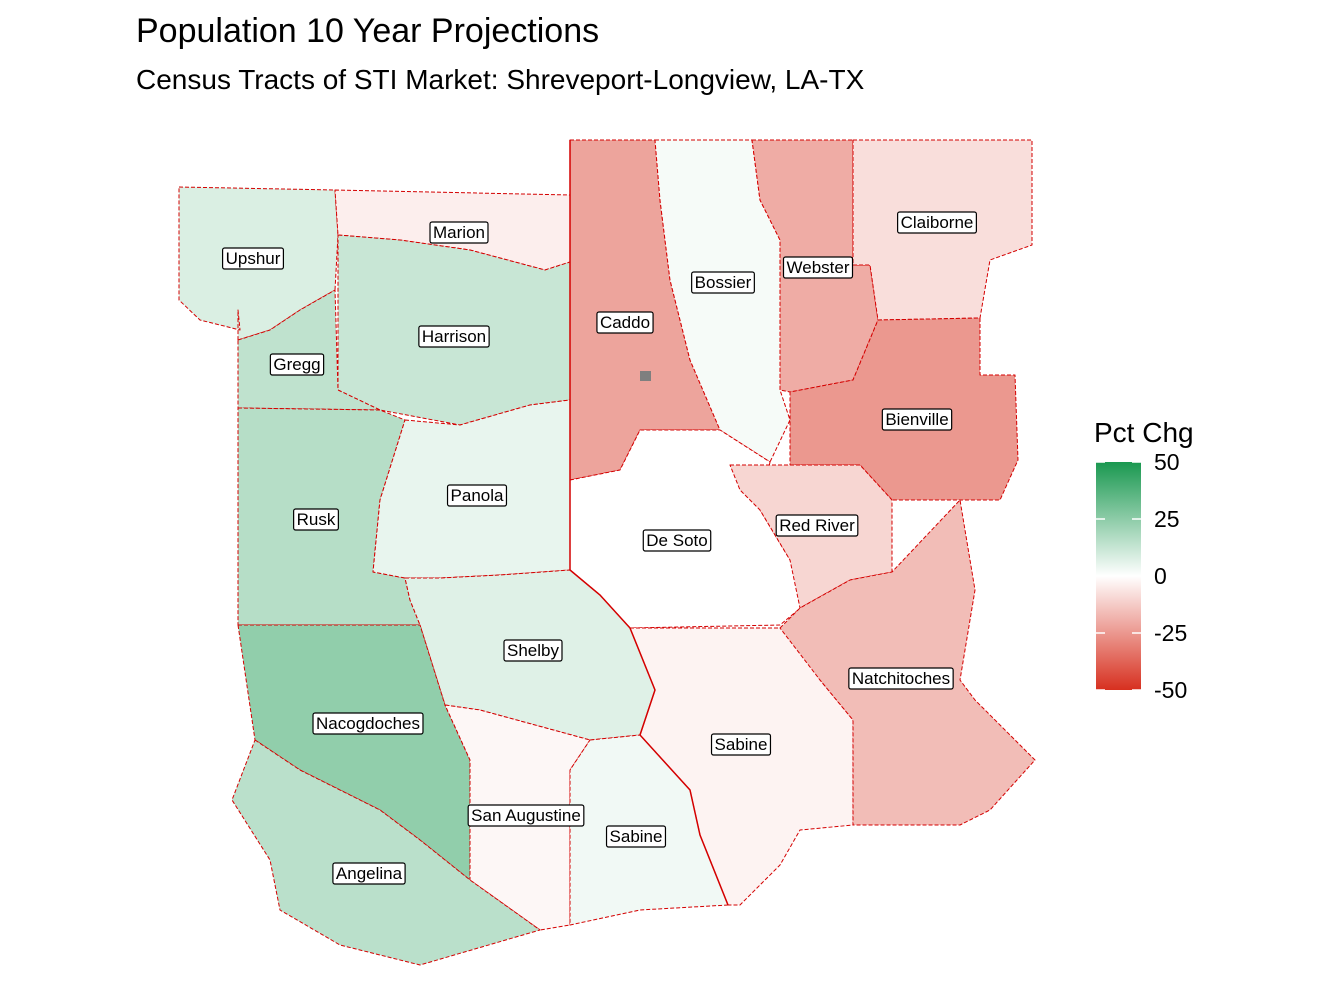 The height and width of the screenshot is (1008, 1344). I want to click on state-border, so click(649, 523).